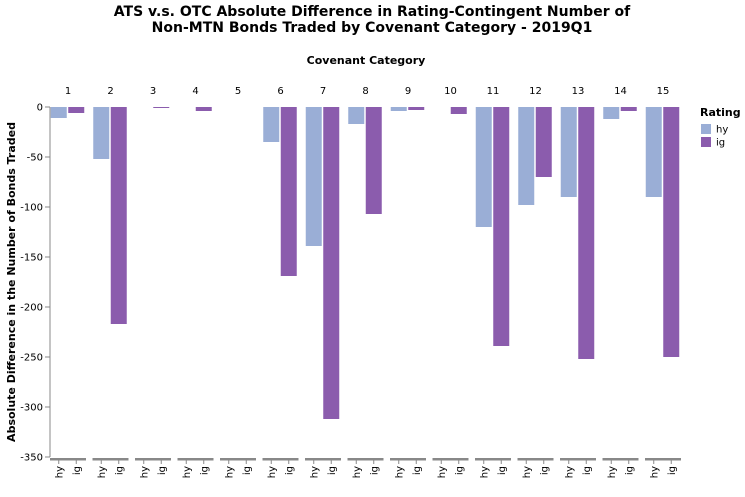 The height and width of the screenshot is (497, 745). What do you see at coordinates (706, 129) in the screenshot?
I see `legend-swatch-hy` at bounding box center [706, 129].